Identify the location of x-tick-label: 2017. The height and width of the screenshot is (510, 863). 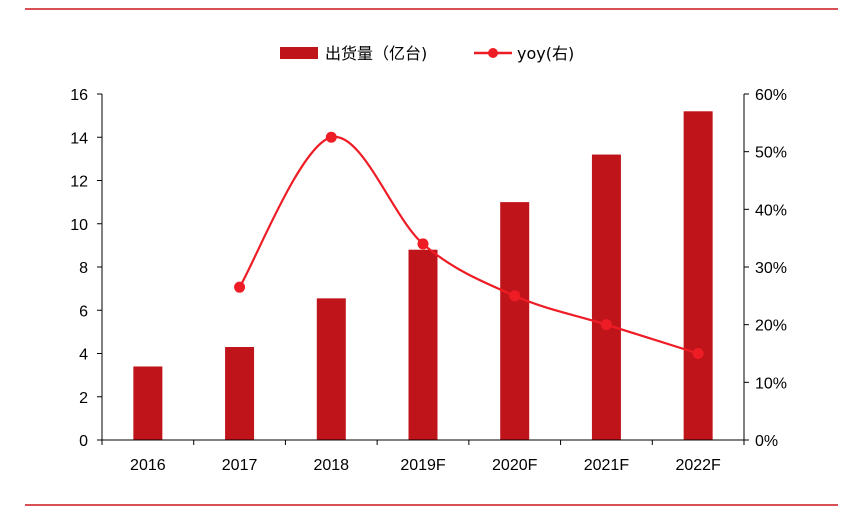
(240, 465).